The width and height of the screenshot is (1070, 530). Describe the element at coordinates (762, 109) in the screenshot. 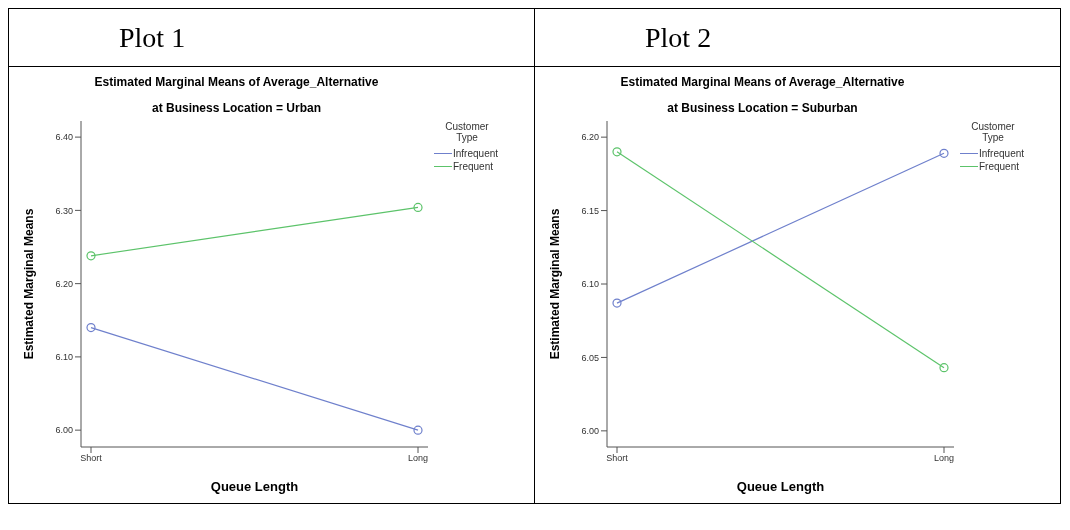

I see `chart-subtitle: at Business Location = Suburban` at that location.